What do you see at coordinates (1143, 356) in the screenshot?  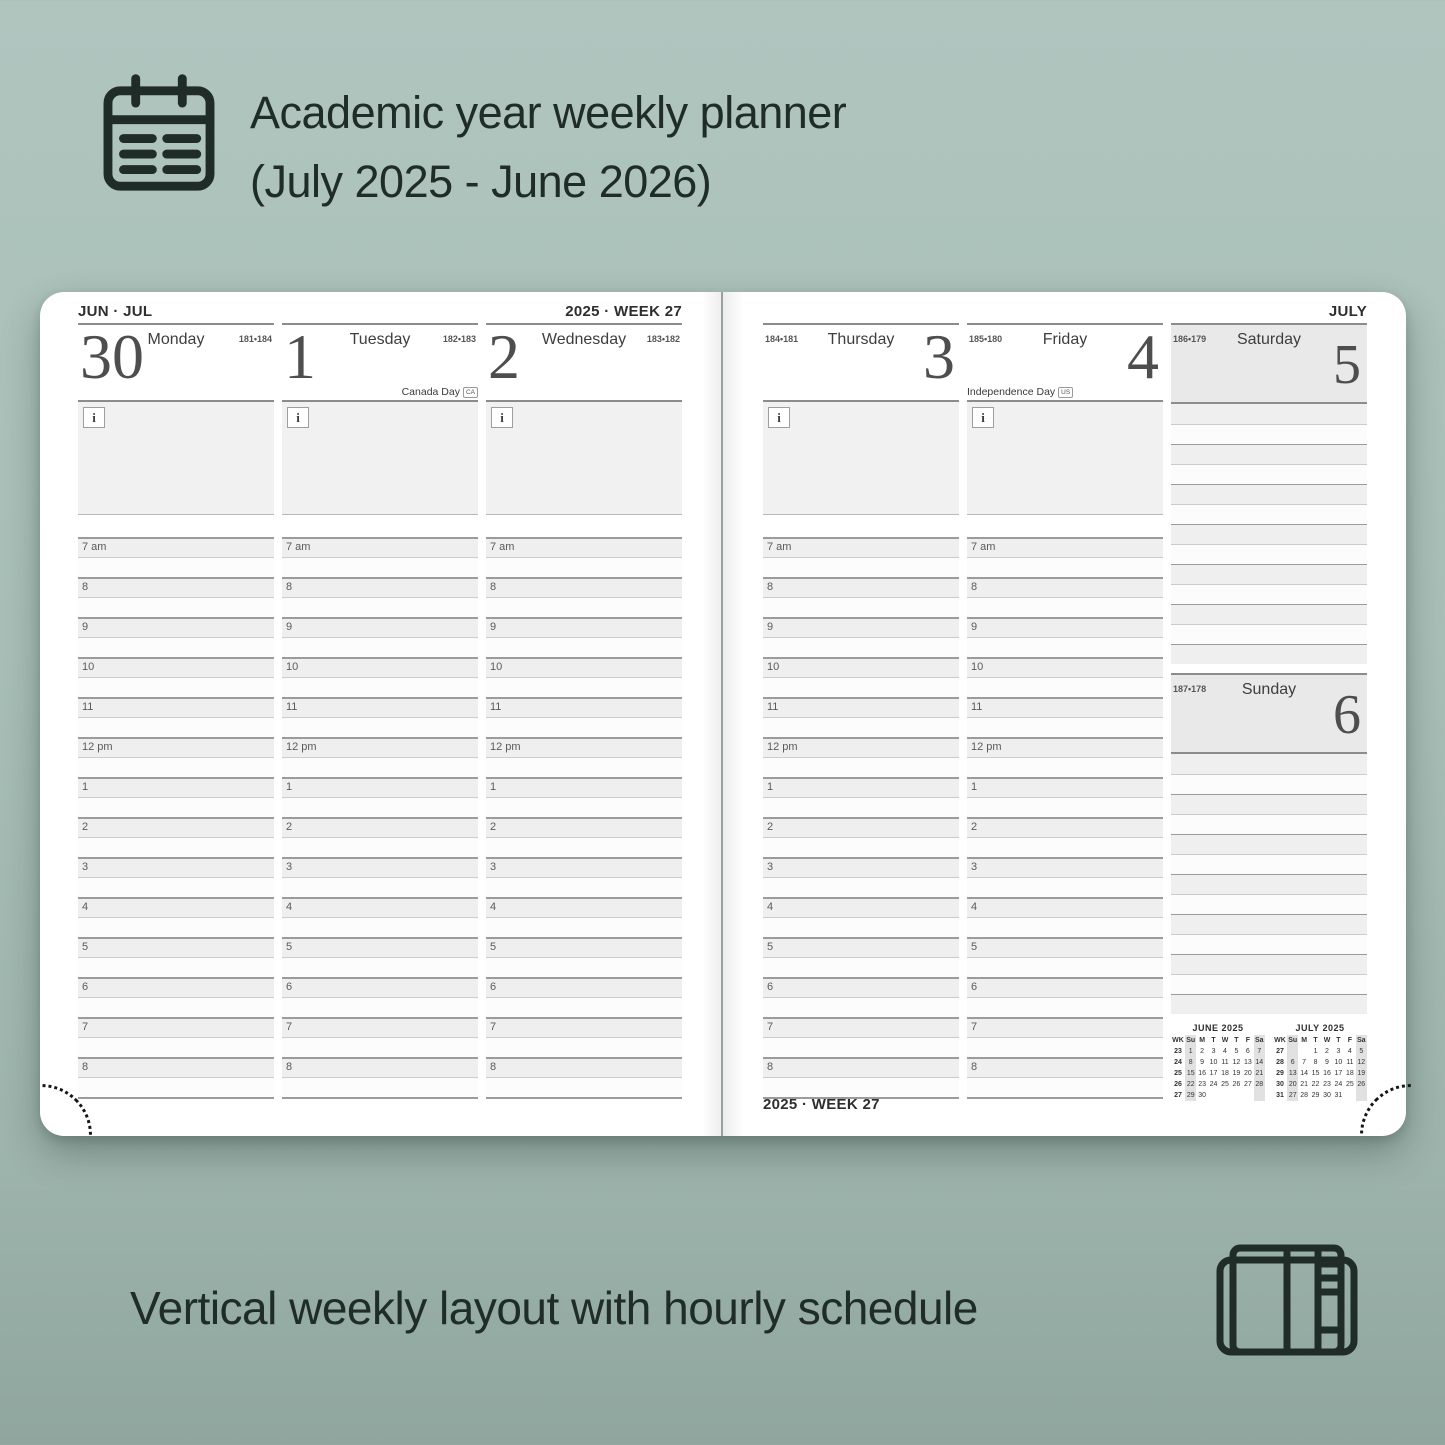 I see `day-number: 4` at bounding box center [1143, 356].